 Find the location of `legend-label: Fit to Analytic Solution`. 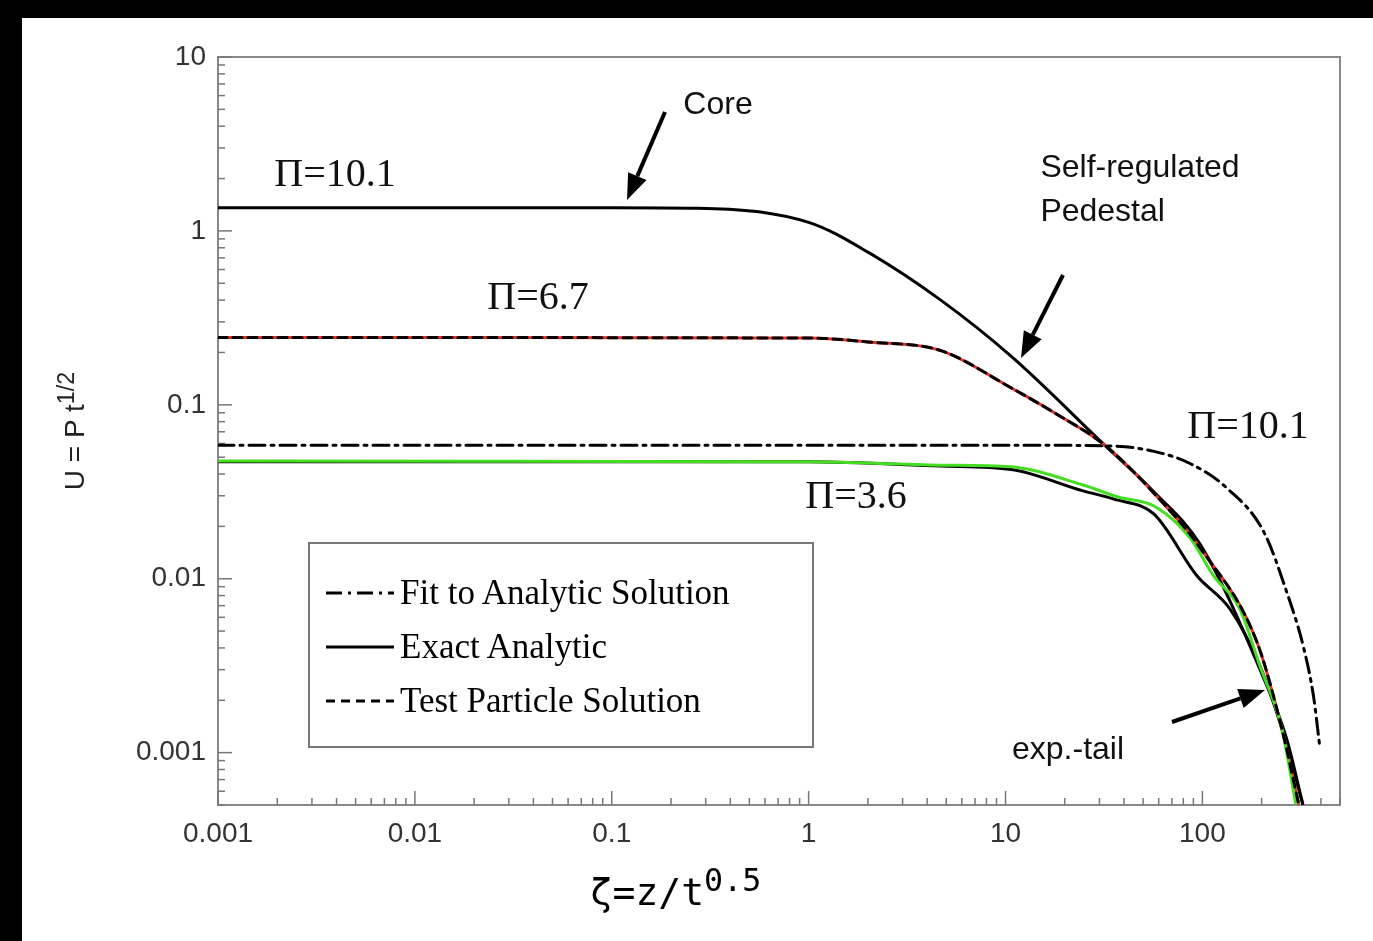

legend-label: Fit to Analytic Solution is located at coordinates (565, 593).